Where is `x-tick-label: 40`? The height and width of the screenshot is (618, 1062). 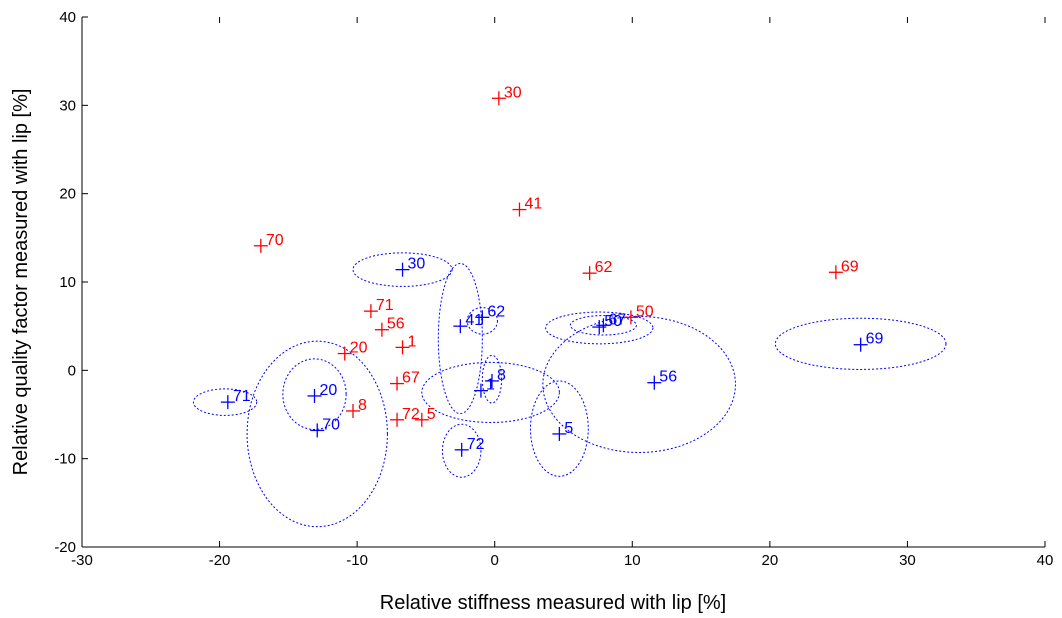 x-tick-label: 40 is located at coordinates (1045, 560).